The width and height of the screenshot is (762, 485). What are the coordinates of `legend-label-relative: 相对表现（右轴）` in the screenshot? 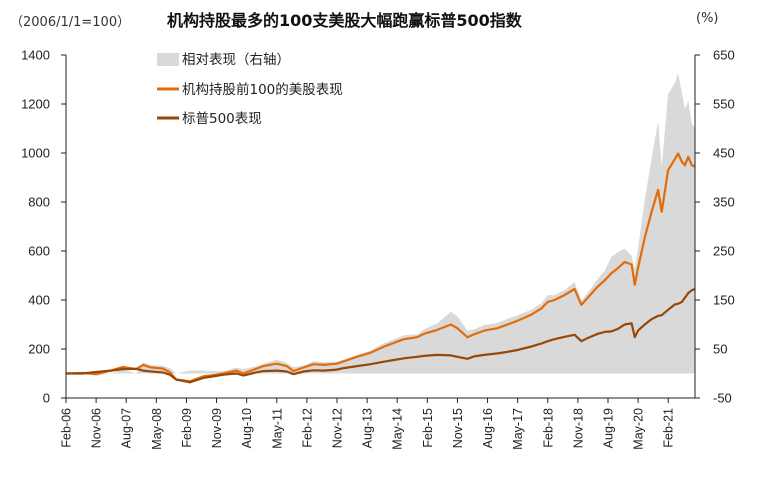 It's located at (236, 60).